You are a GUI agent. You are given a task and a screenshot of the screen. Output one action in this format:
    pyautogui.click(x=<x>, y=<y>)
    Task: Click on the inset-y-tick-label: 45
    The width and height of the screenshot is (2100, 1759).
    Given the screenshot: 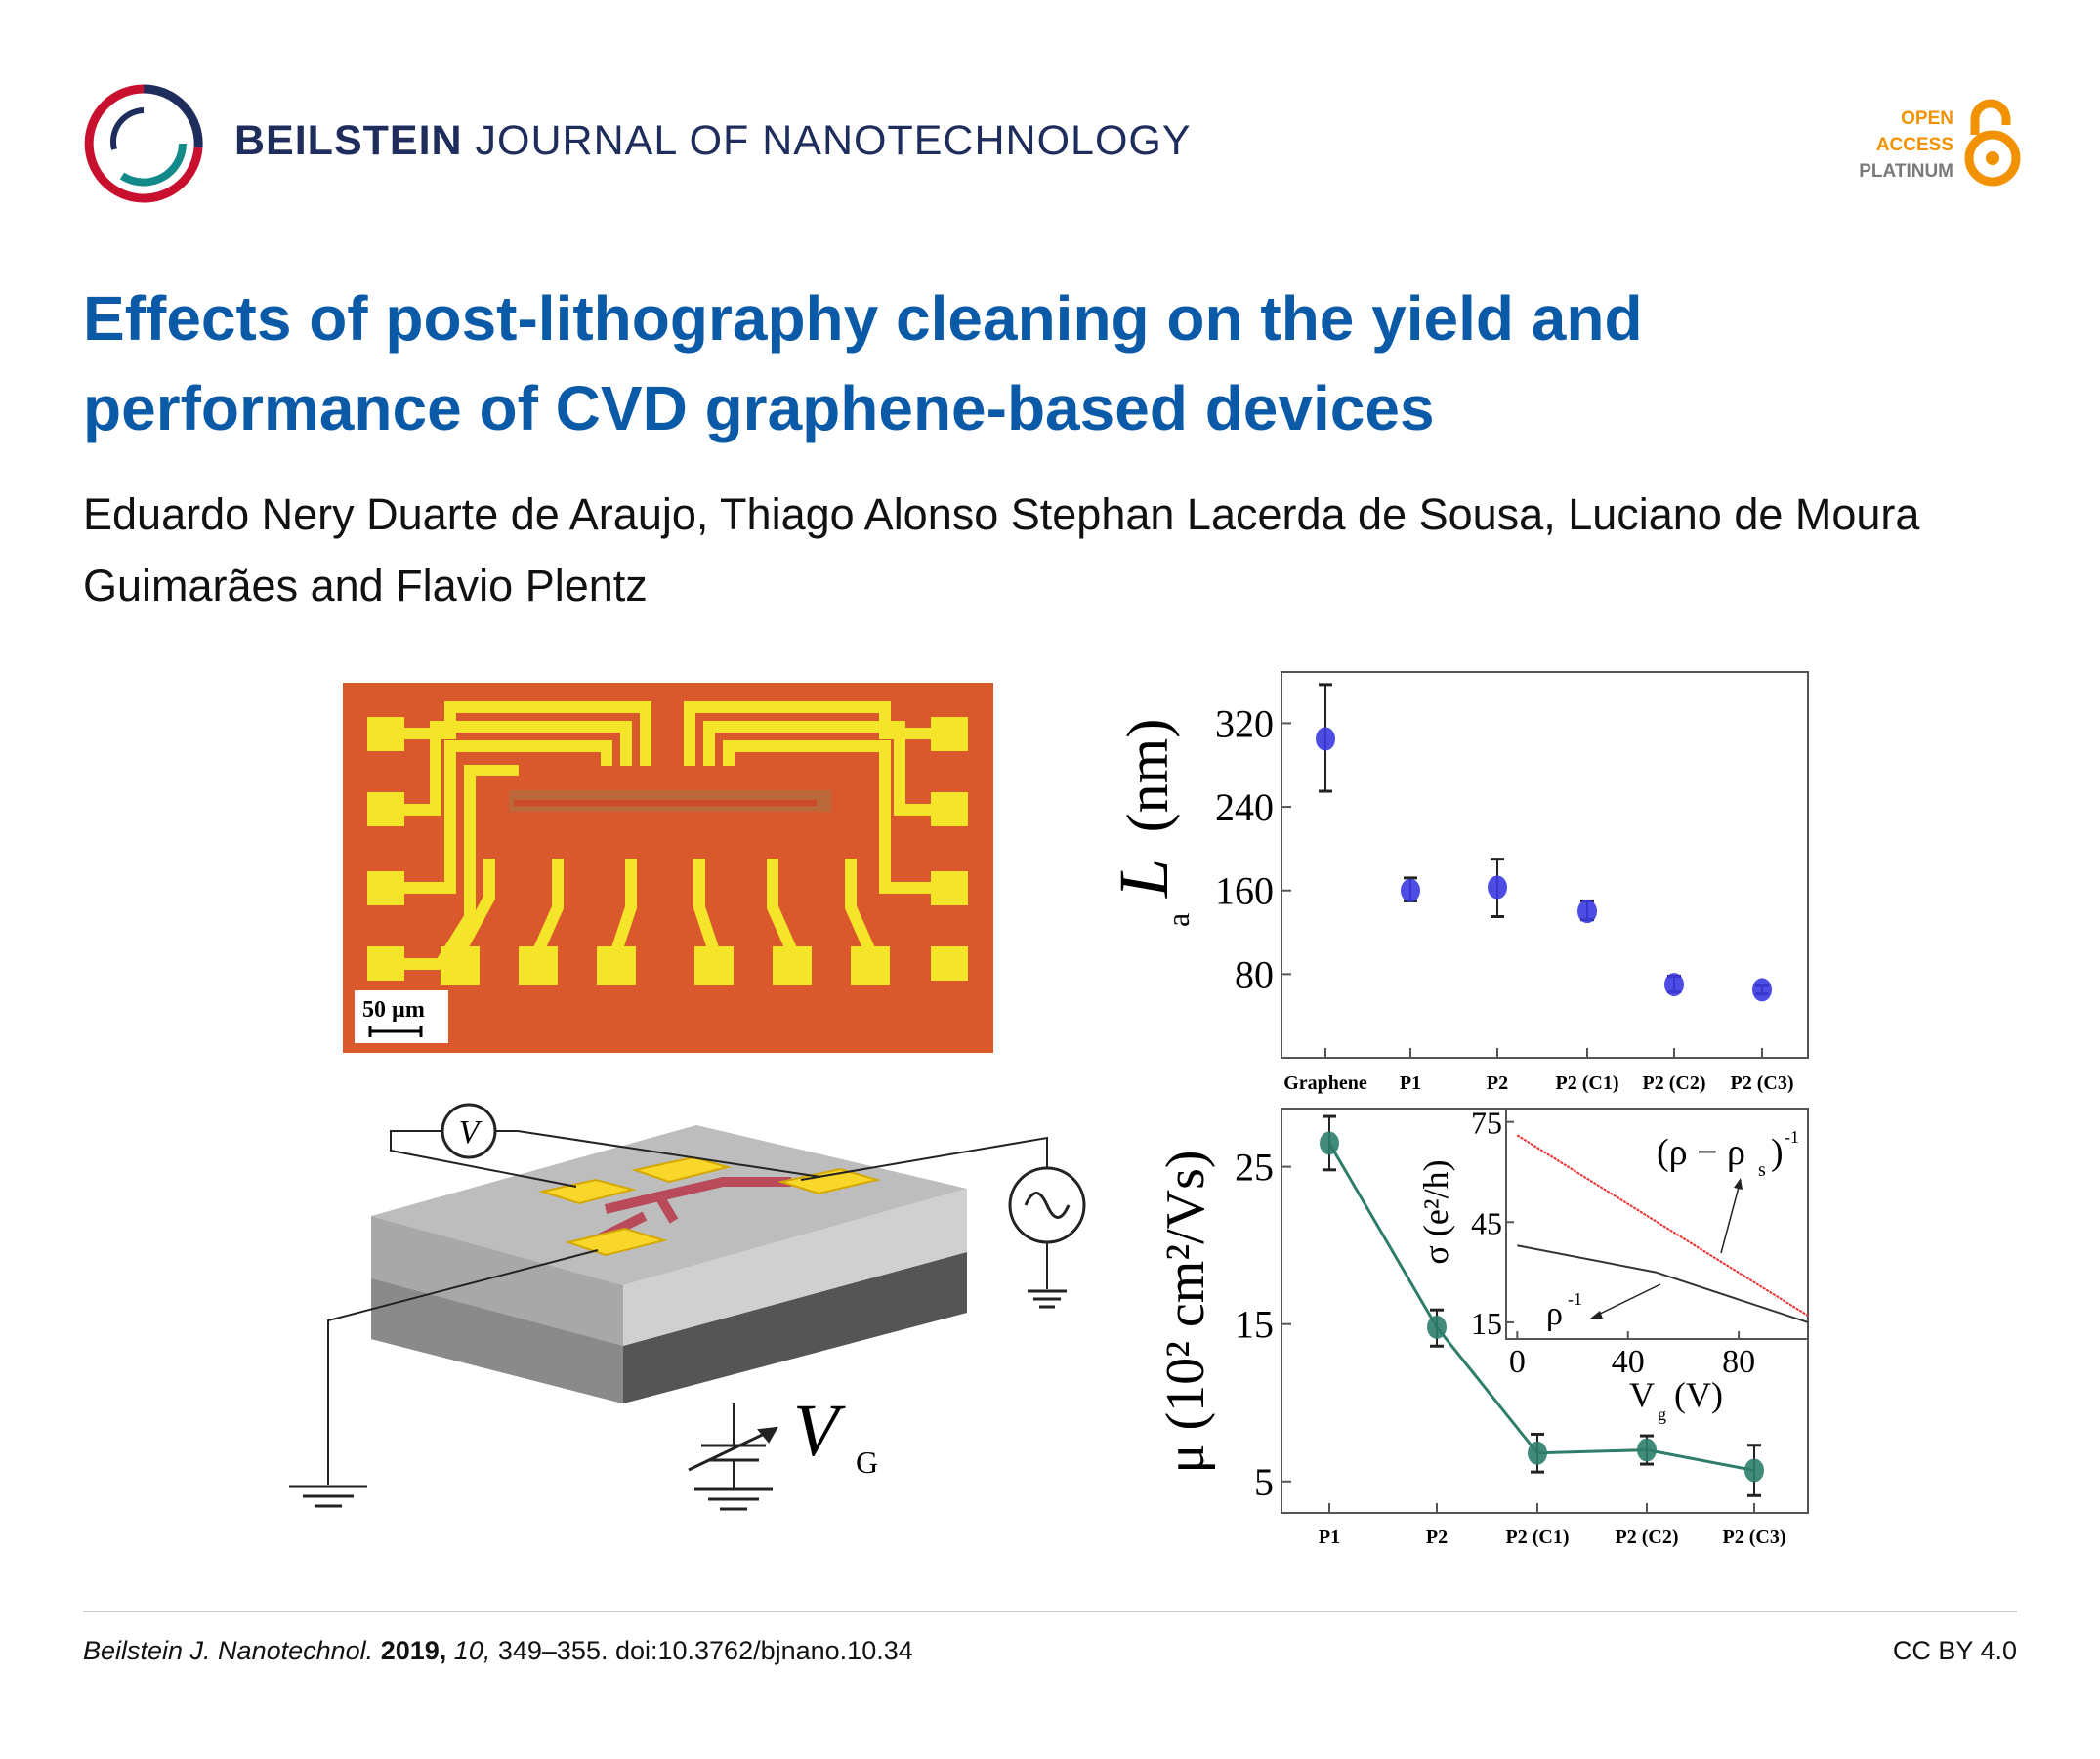 What is the action you would take?
    pyautogui.click(x=1486, y=1222)
    